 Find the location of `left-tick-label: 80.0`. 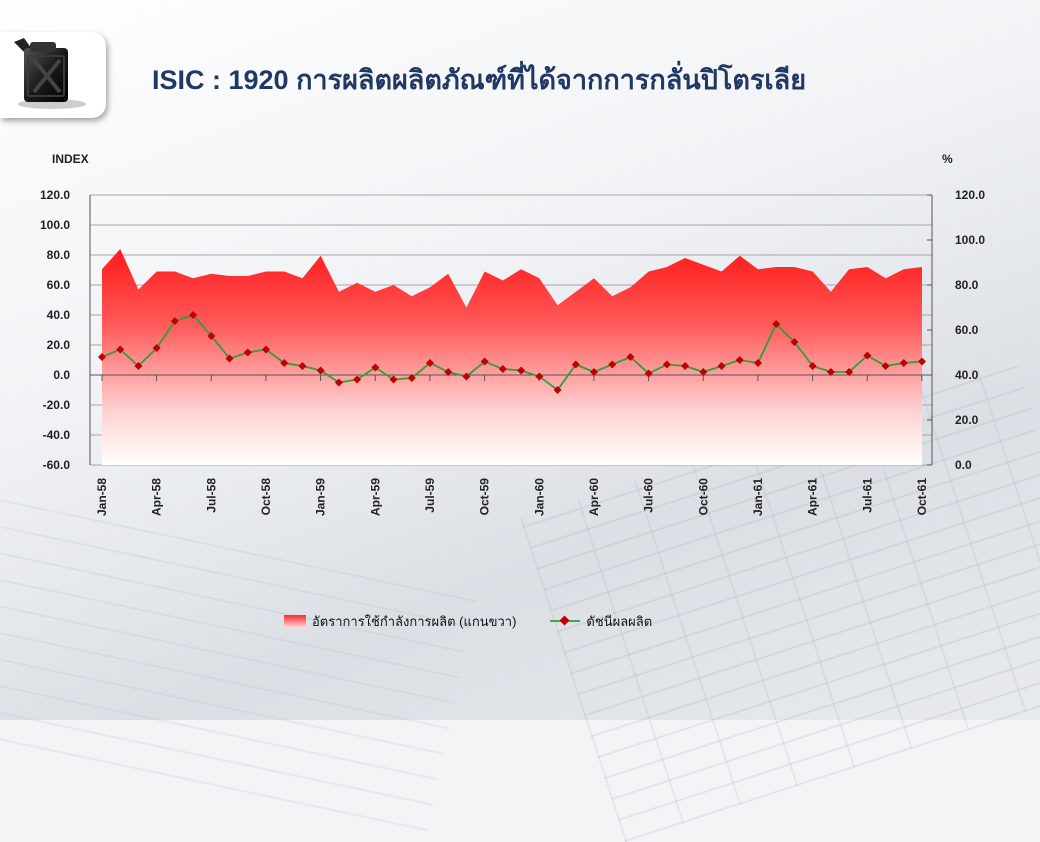

left-tick-label: 80.0 is located at coordinates (59, 255).